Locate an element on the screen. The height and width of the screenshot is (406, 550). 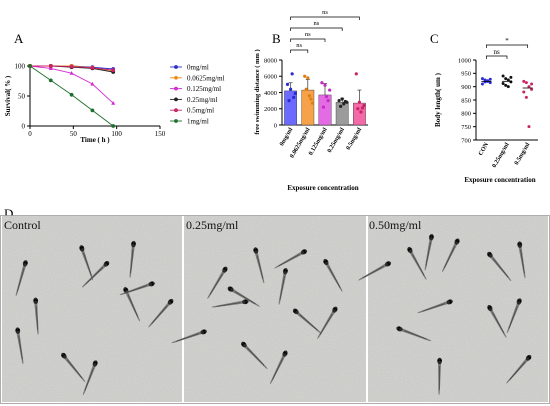
x-tick-label: 50 is located at coordinates (74, 134).